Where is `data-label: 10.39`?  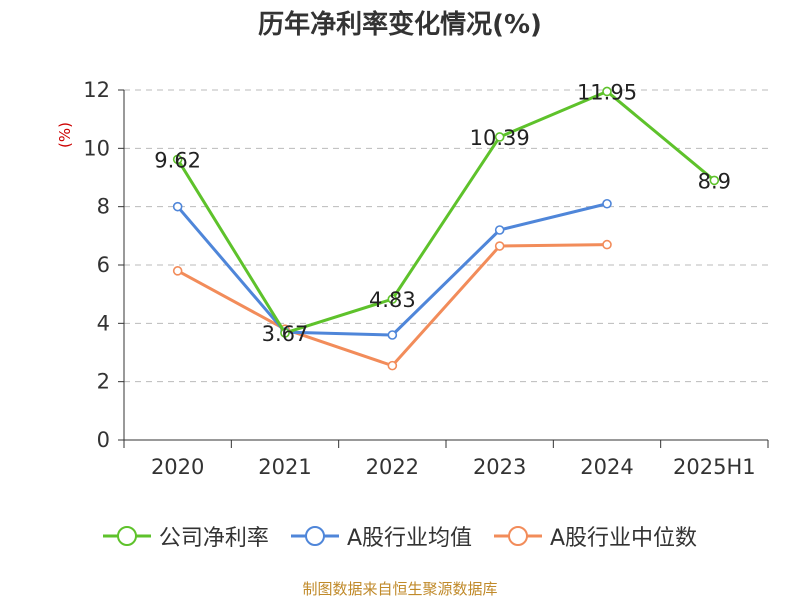
data-label: 10.39 is located at coordinates (500, 138).